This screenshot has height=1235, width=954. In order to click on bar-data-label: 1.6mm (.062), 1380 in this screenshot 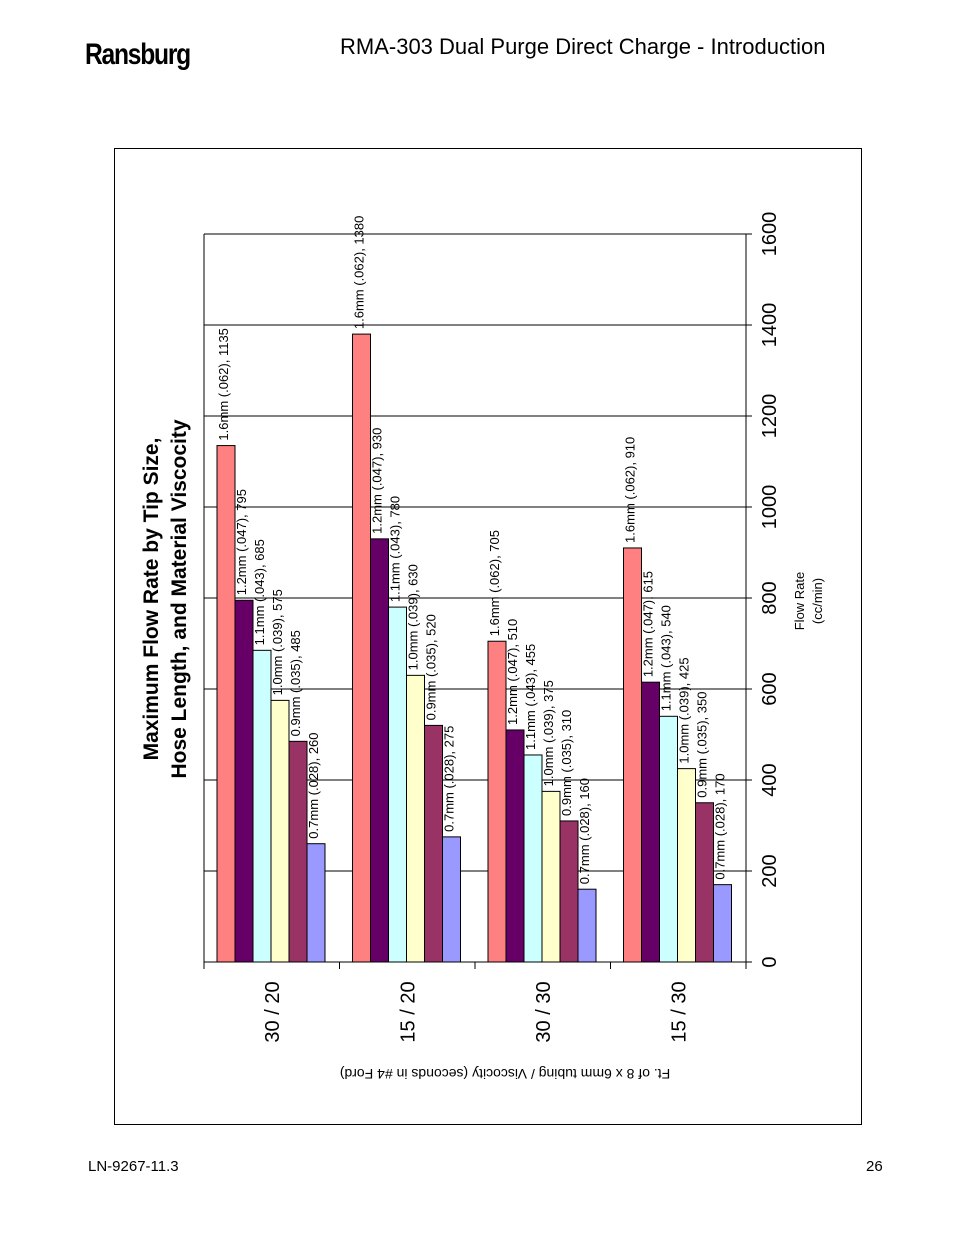, I will do `click(359, 272)`.